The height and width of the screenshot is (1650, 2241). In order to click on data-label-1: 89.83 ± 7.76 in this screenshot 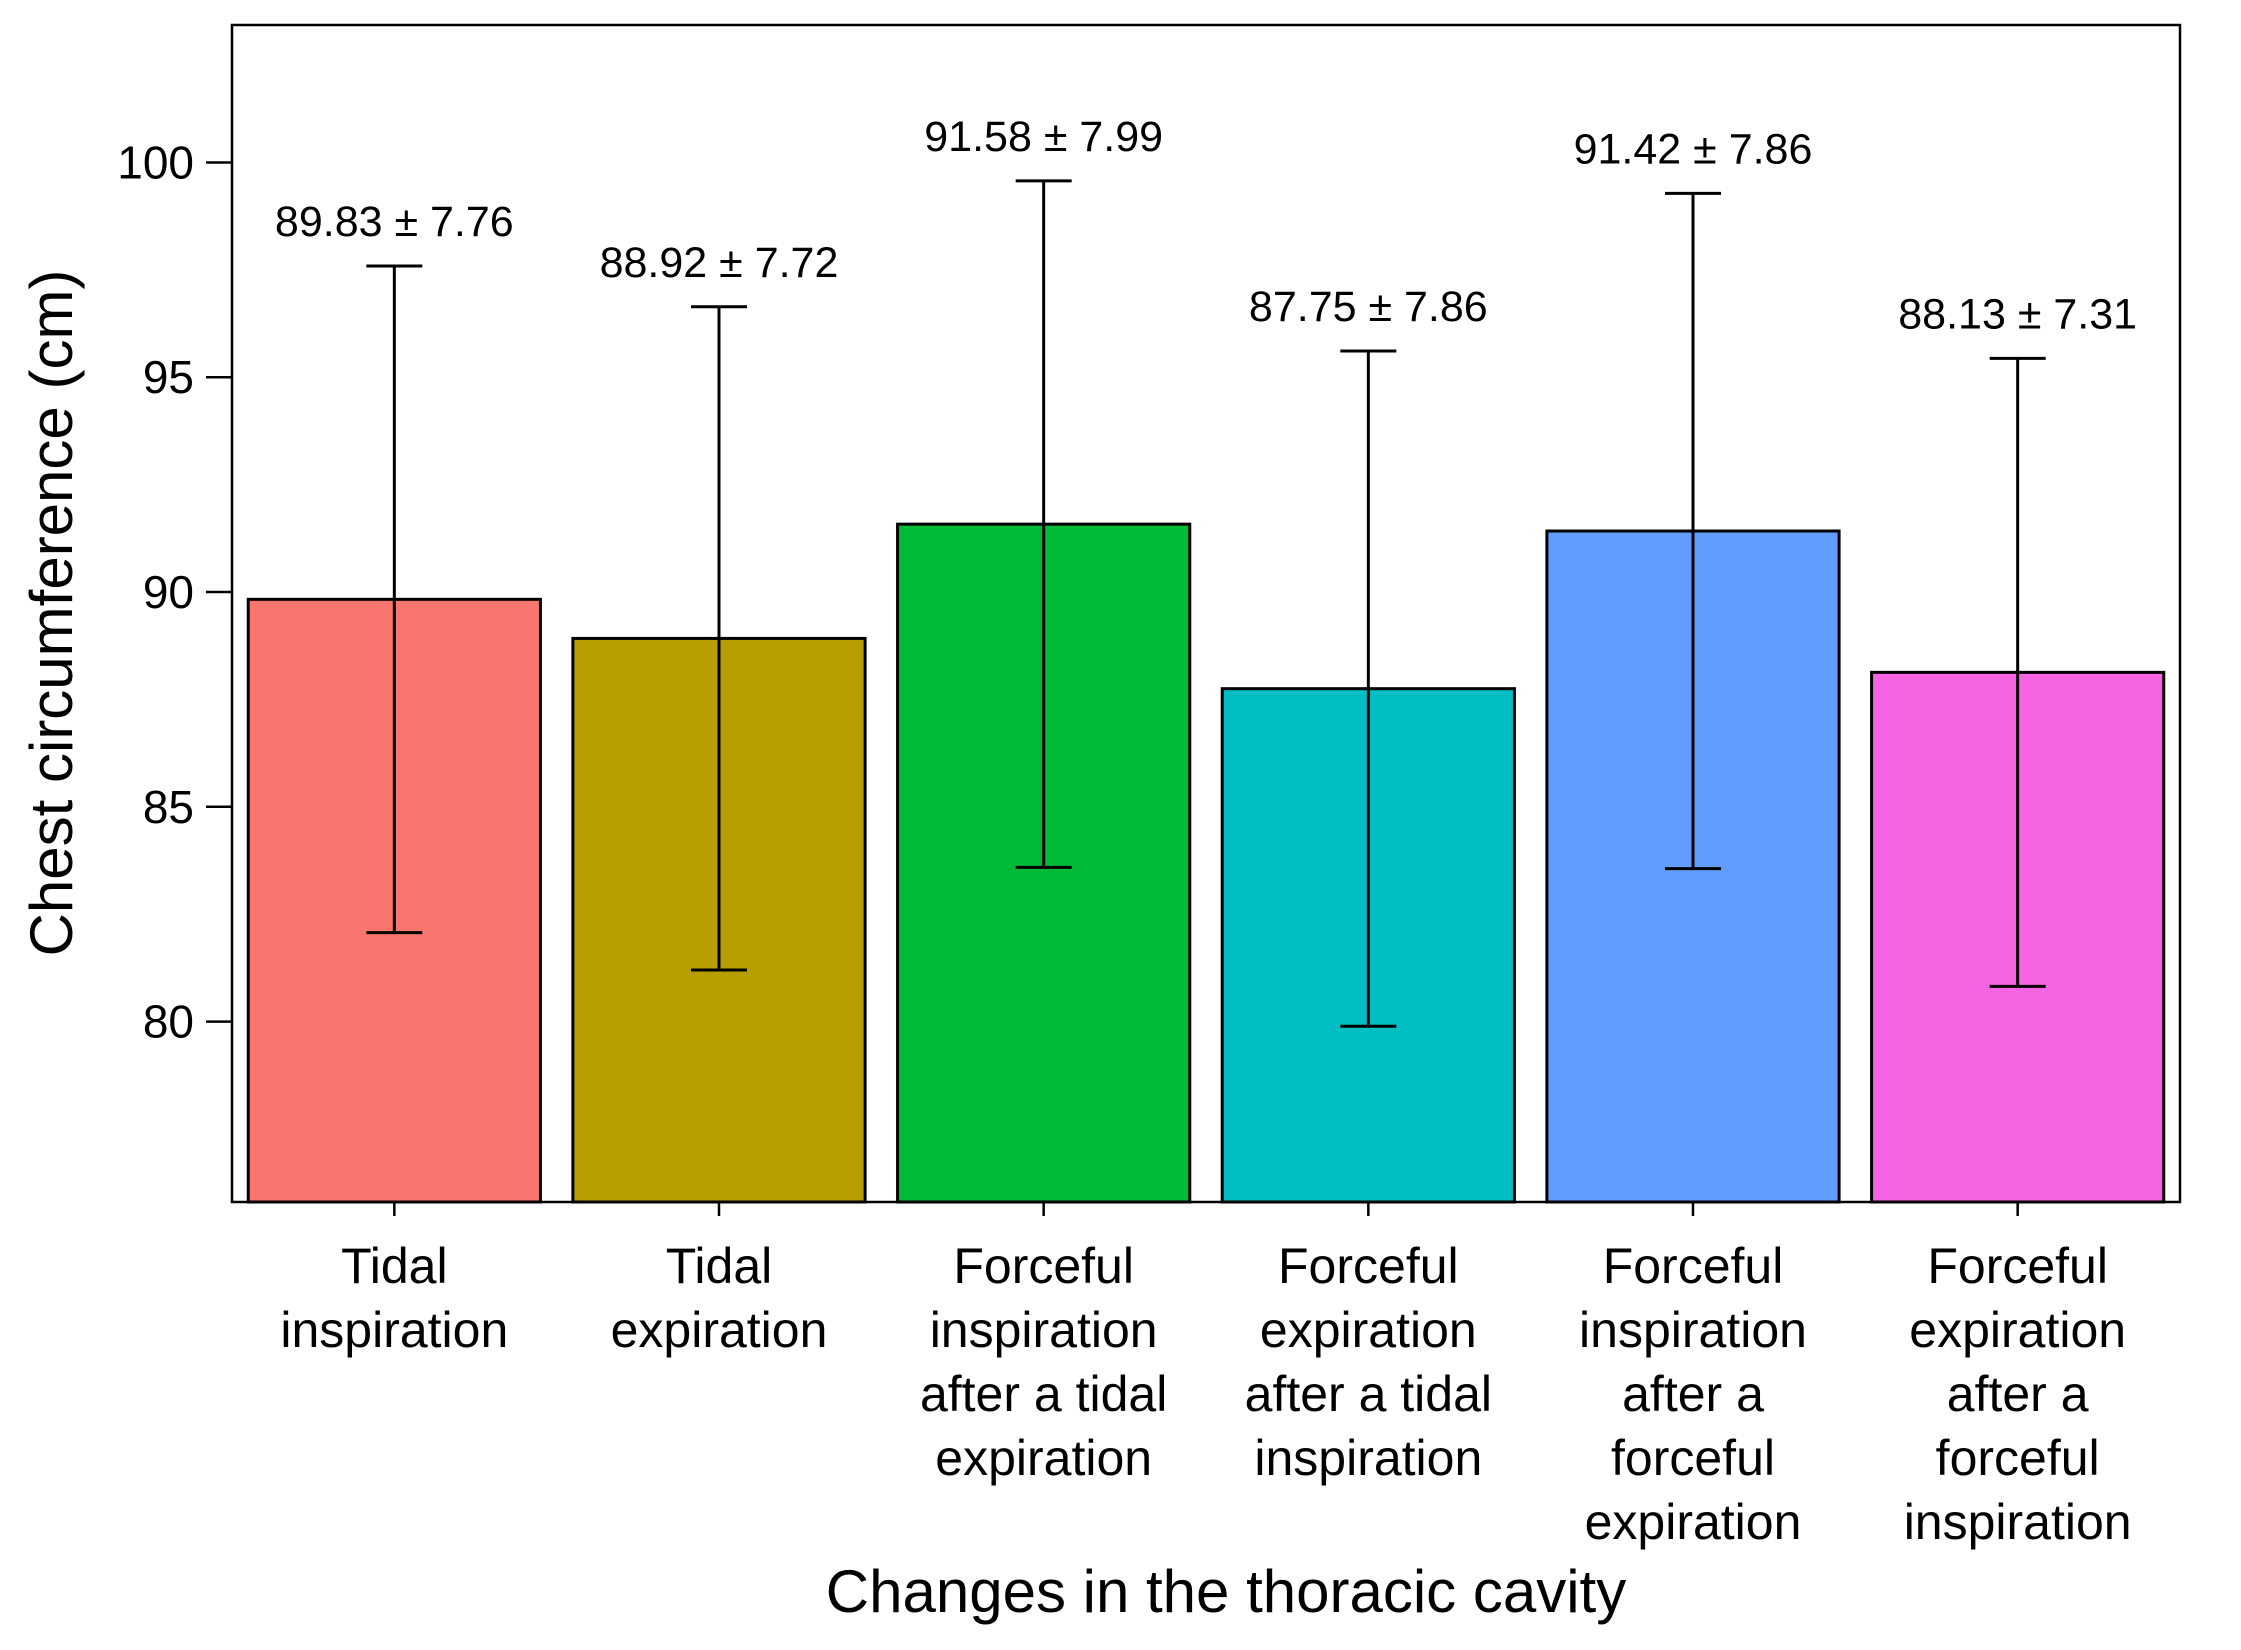, I will do `click(394, 222)`.